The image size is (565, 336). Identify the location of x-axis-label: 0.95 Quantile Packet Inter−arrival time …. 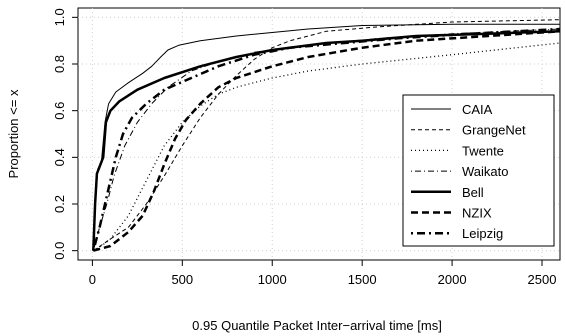
(317, 325).